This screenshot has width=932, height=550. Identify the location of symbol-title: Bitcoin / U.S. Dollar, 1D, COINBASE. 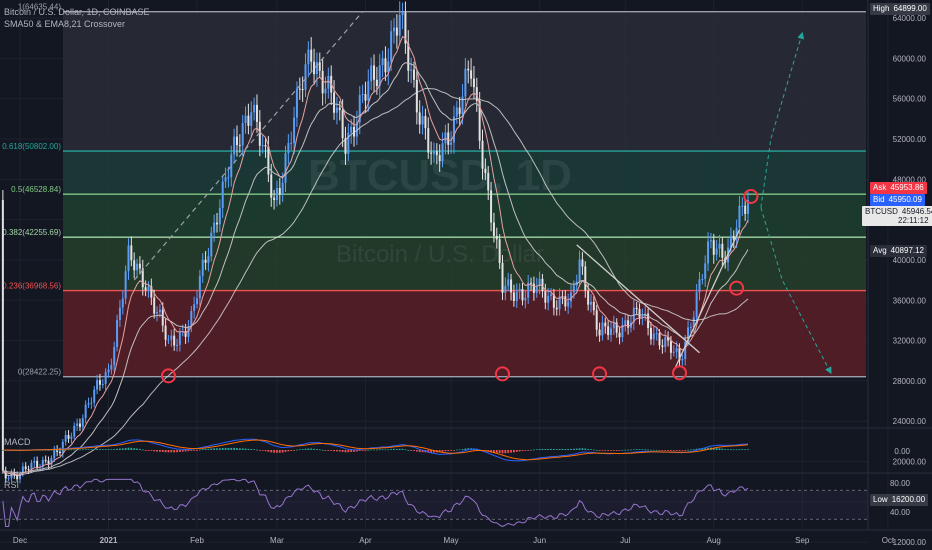
(77, 12).